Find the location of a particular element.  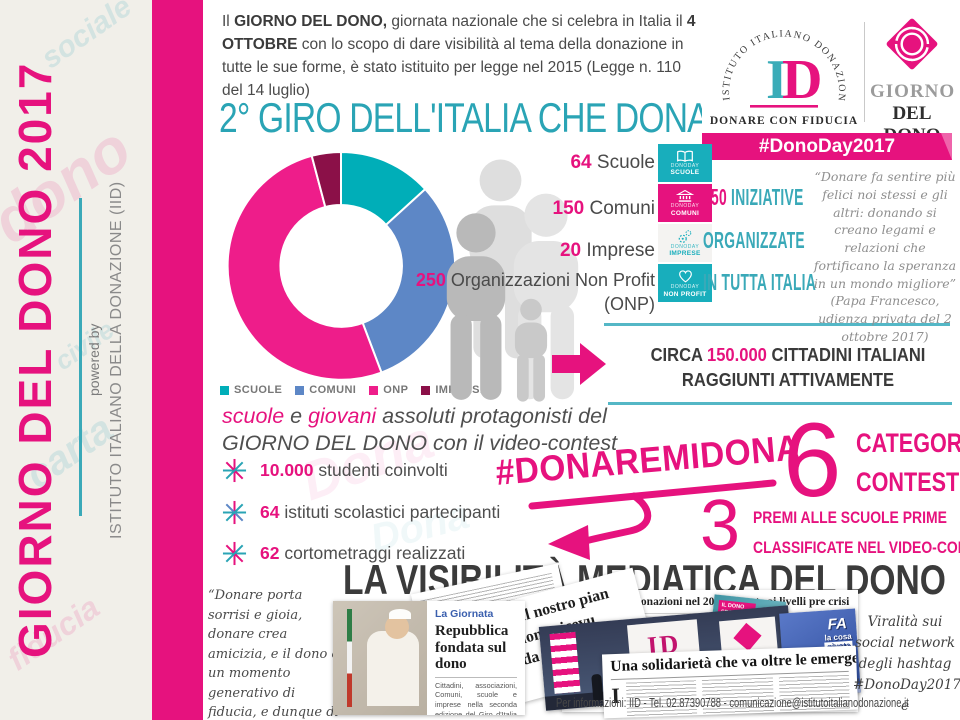

arrow-right-icon is located at coordinates (579, 364).